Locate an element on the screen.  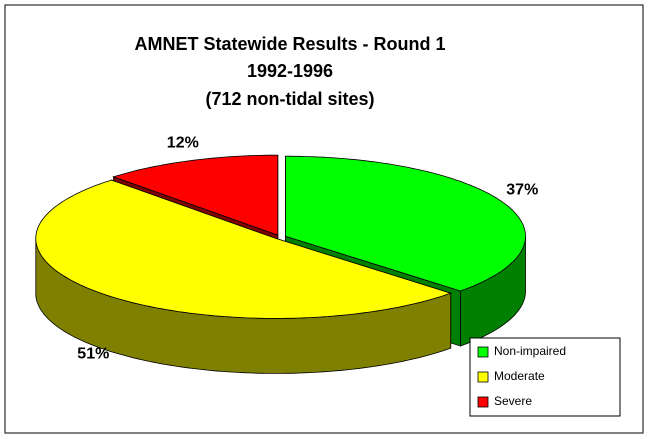
data-label: 37% is located at coordinates (522, 189).